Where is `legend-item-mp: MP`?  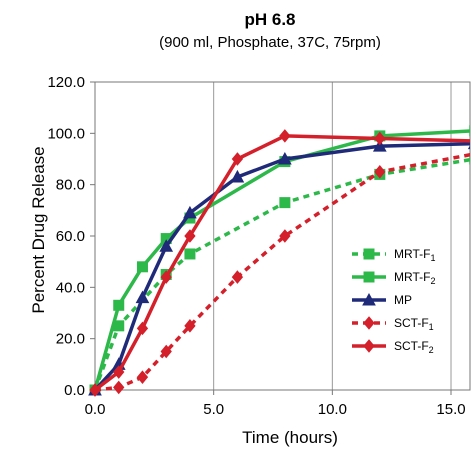 legend-item-mp: MP is located at coordinates (382, 299).